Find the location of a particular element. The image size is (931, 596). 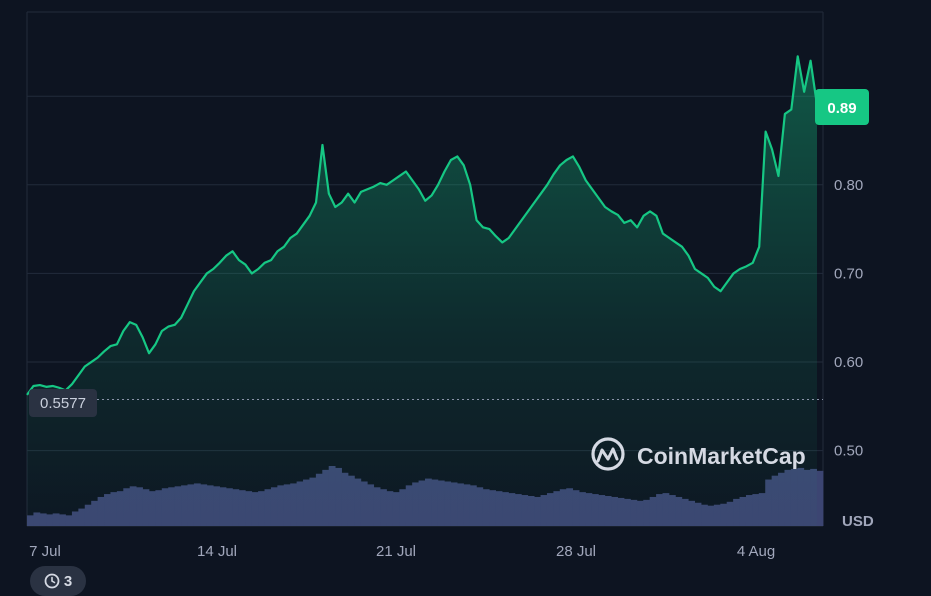

y-axis-ticks: 0.50 0.60 0.70 0.80 is located at coordinates (848, 318).